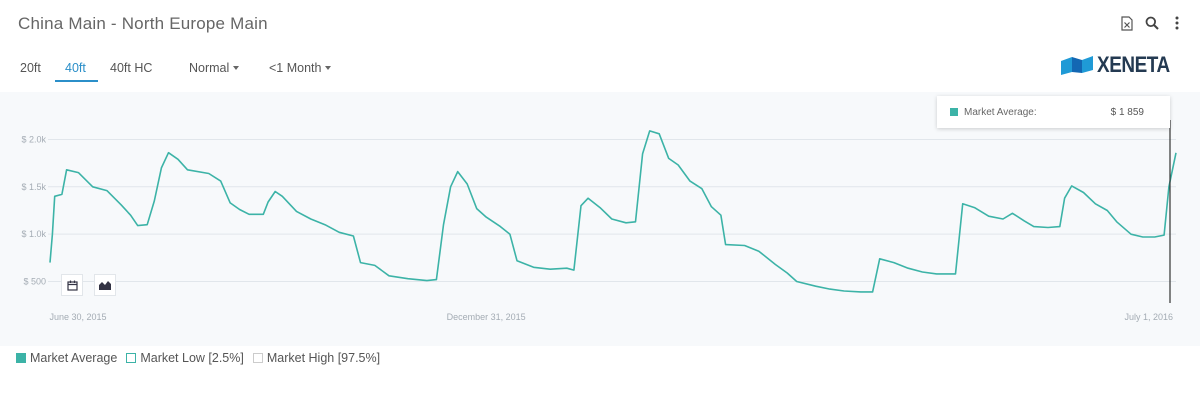  I want to click on tab-40ft: 40ft, so click(75, 68).